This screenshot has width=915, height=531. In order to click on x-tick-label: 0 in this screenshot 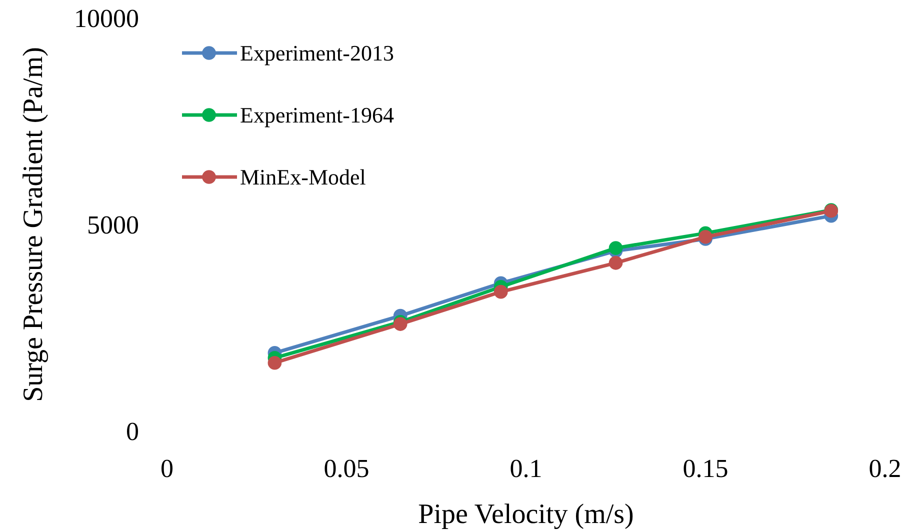, I will do `click(167, 468)`.